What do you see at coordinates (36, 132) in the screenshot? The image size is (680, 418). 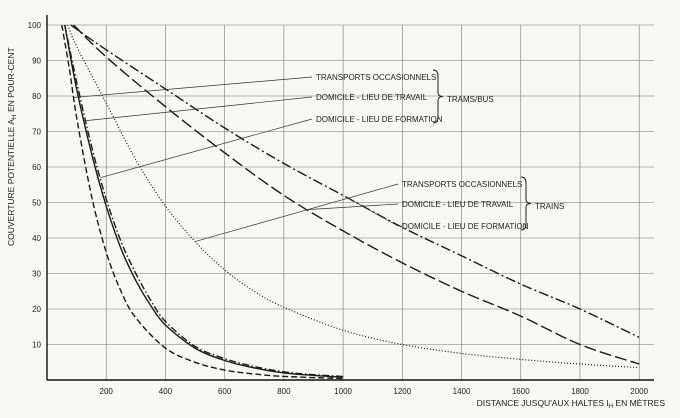 I see `y-tick-label: 70` at bounding box center [36, 132].